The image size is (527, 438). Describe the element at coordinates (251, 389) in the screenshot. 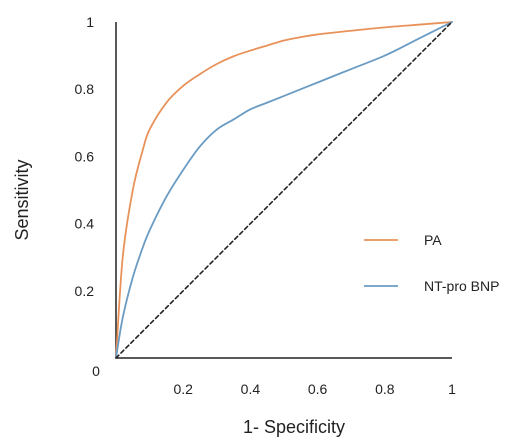

I see `x-tick-label: 0.4` at that location.